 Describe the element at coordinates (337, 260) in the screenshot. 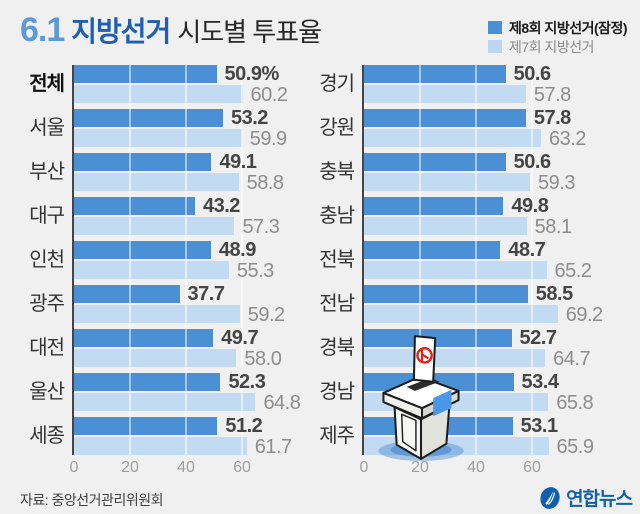

I see `region-label: 전북` at that location.